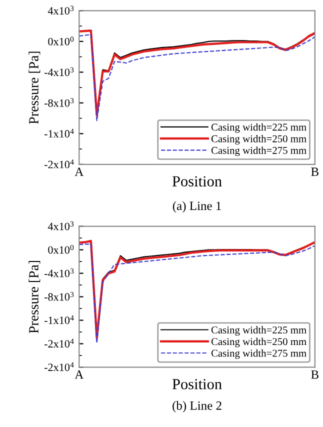 The width and height of the screenshot is (323, 427). I want to click on text: (b) Line 2, so click(197, 406).